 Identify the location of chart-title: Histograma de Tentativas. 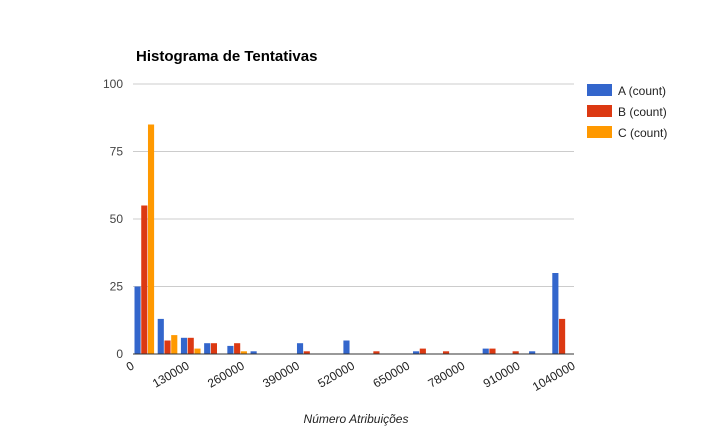
(226, 56).